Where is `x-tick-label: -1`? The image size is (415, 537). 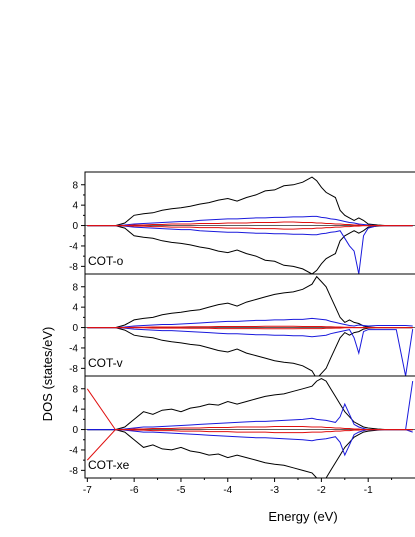
x-tick-label: -1 is located at coordinates (368, 490).